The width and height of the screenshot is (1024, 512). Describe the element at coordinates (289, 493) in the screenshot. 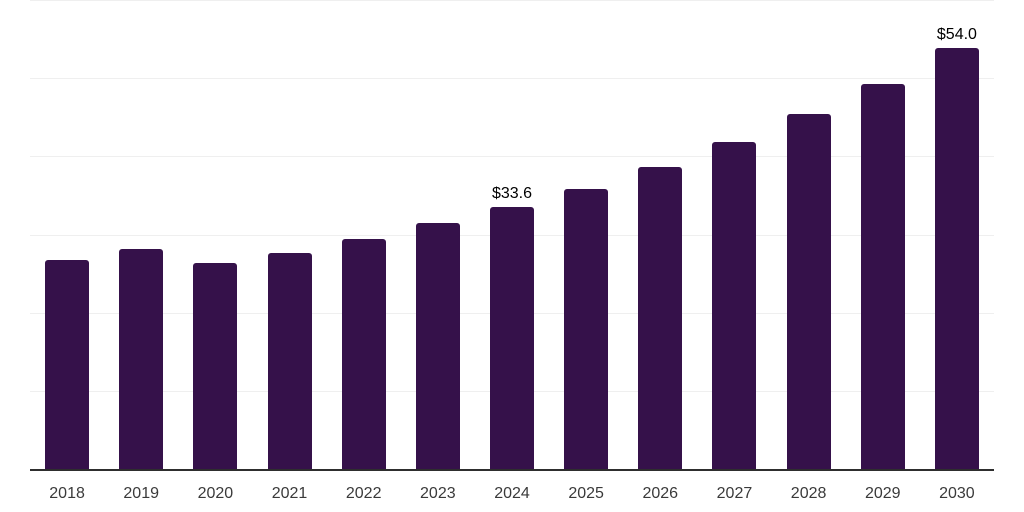

I see `x-tick-label-2021: 2021` at that location.